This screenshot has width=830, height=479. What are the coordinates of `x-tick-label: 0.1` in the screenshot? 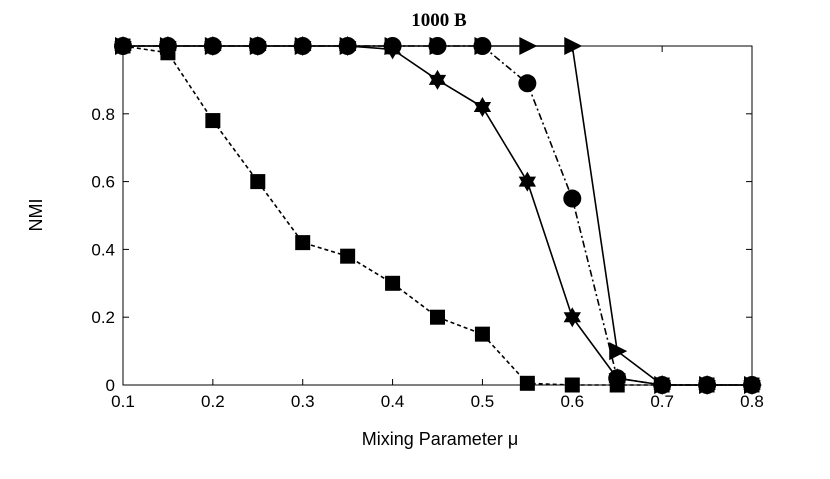 It's located at (123, 401).